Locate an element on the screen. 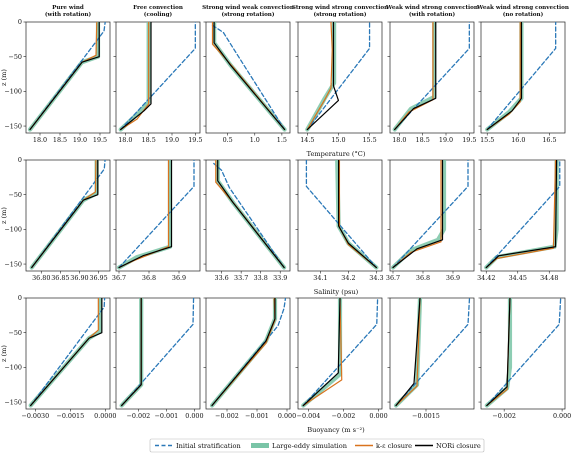 Image resolution: width=571 pixels, height=457 pixels. x-tick-label: 1.0 is located at coordinates (255, 140).